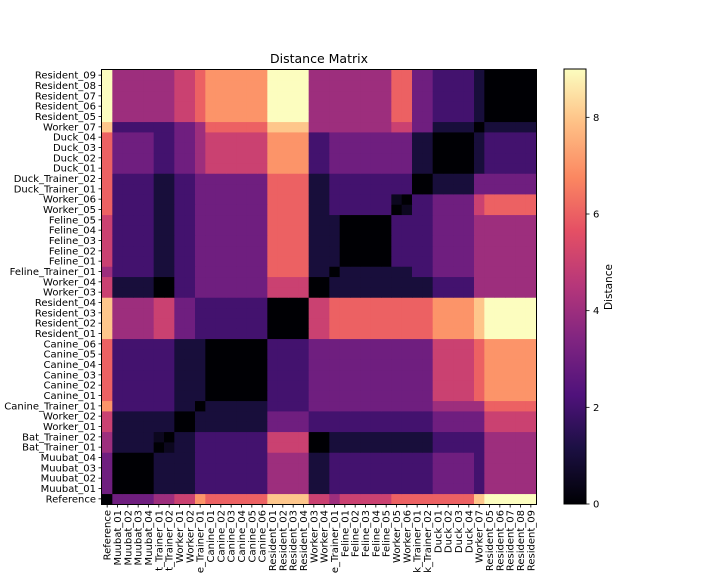  Describe the element at coordinates (69, 293) in the screenshot. I see `y-tick-label: Worker_03` at that location.